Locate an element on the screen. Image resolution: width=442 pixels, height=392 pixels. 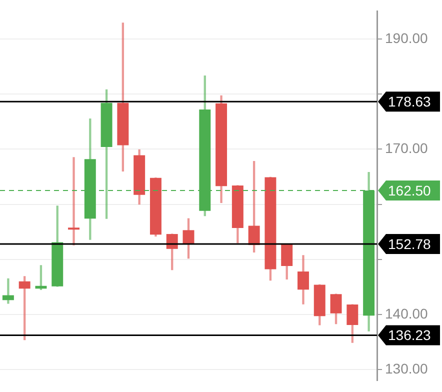
y-tick-label: 190.00 is located at coordinates (406, 38).